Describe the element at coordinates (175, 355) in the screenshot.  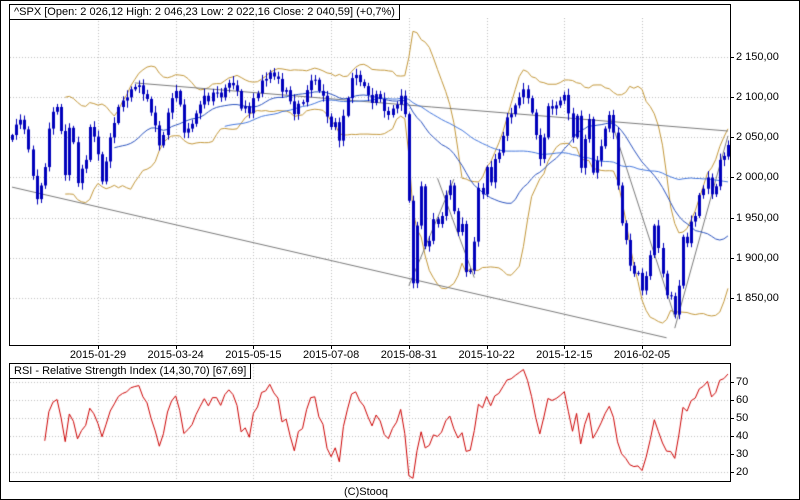
I see `date-axis-label: 2015-03-24` at that location.